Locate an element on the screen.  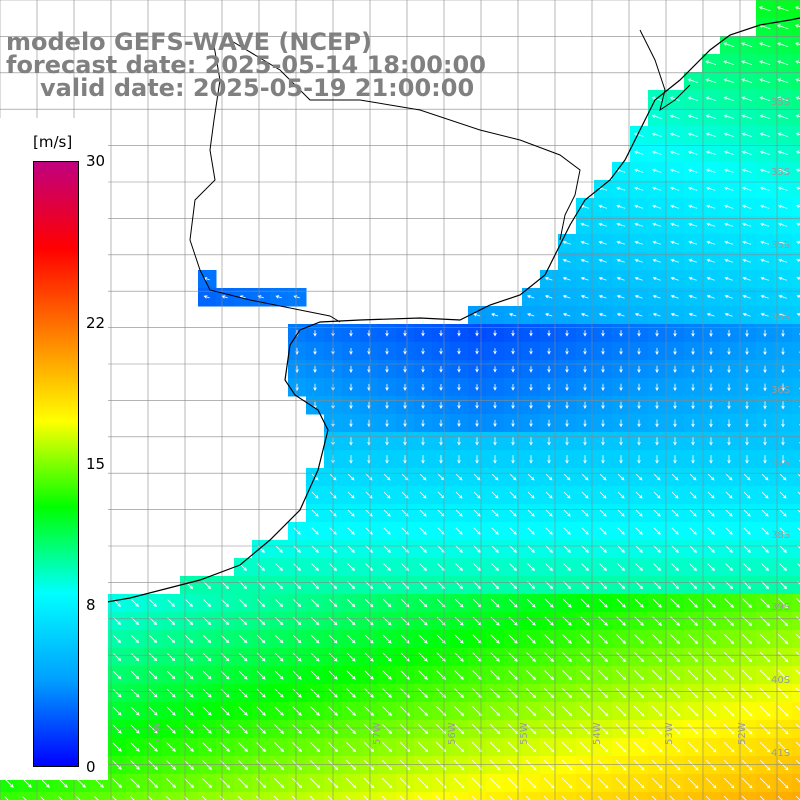
colorbar is located at coordinates (56, 464).